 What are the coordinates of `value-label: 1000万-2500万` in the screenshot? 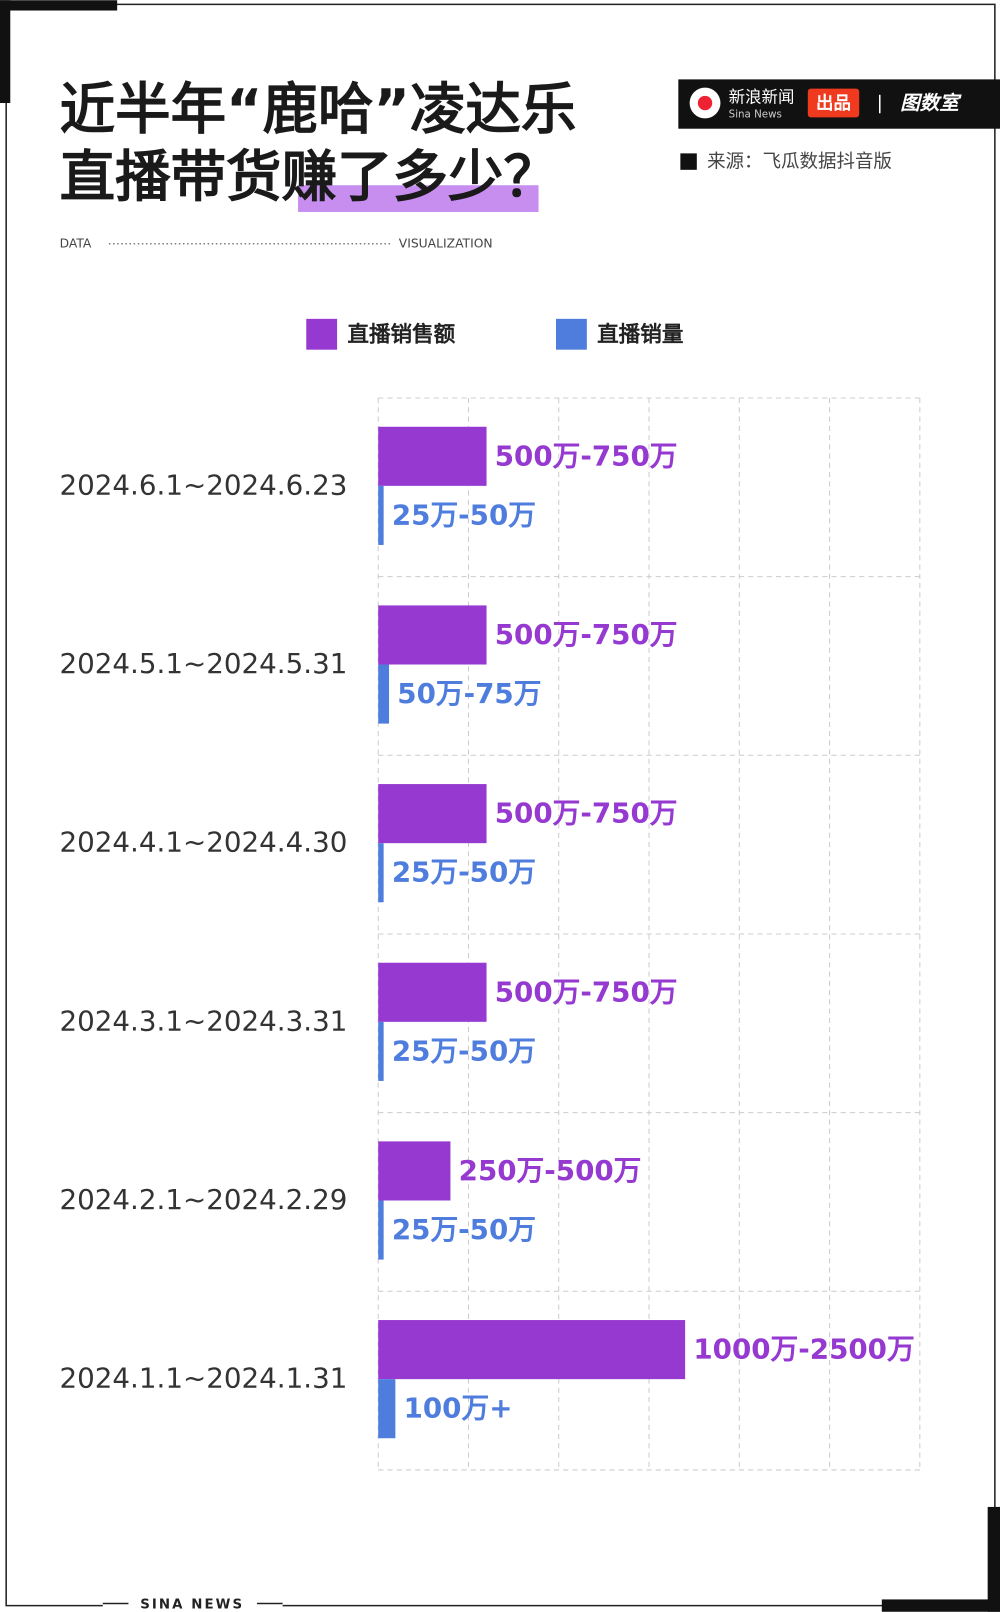 It's located at (803, 1349).